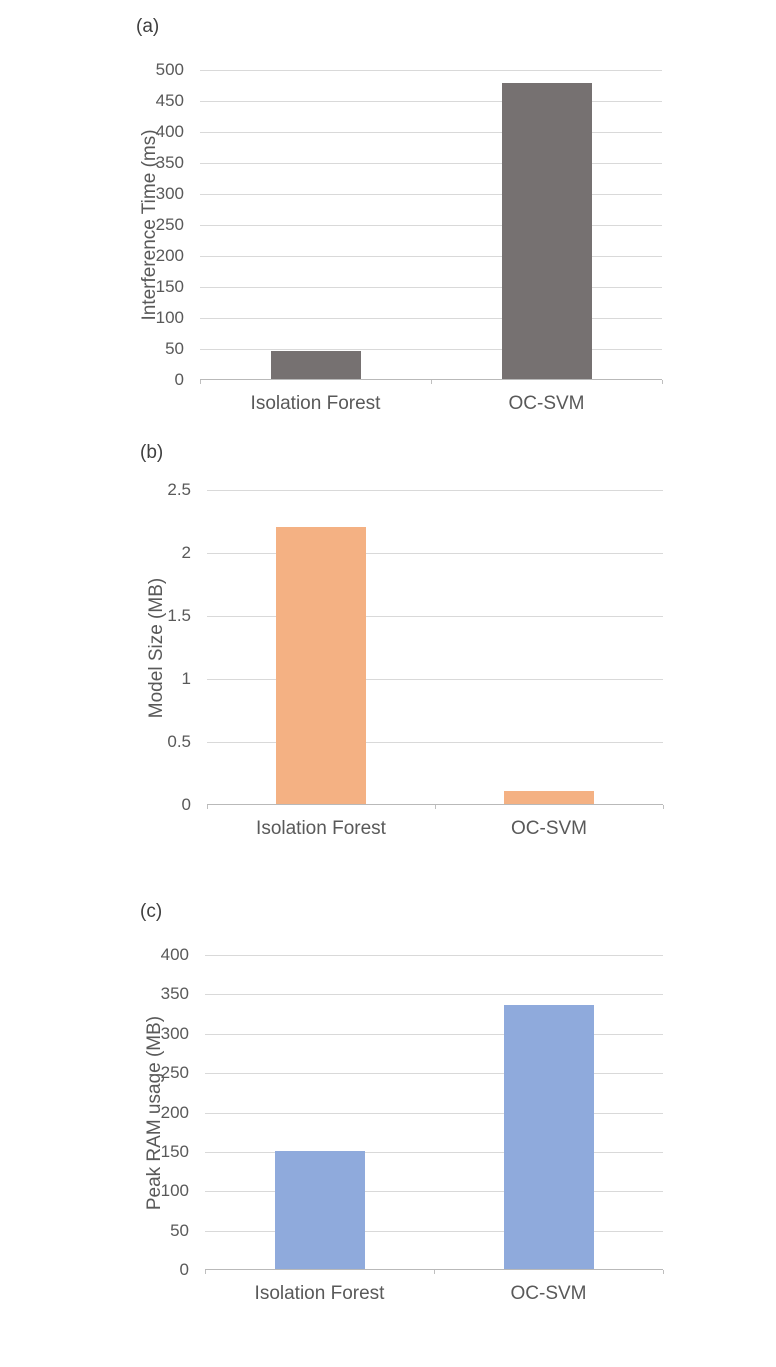 The image size is (776, 1367). What do you see at coordinates (169, 69) in the screenshot?
I see `y-tick-label: 500` at bounding box center [169, 69].